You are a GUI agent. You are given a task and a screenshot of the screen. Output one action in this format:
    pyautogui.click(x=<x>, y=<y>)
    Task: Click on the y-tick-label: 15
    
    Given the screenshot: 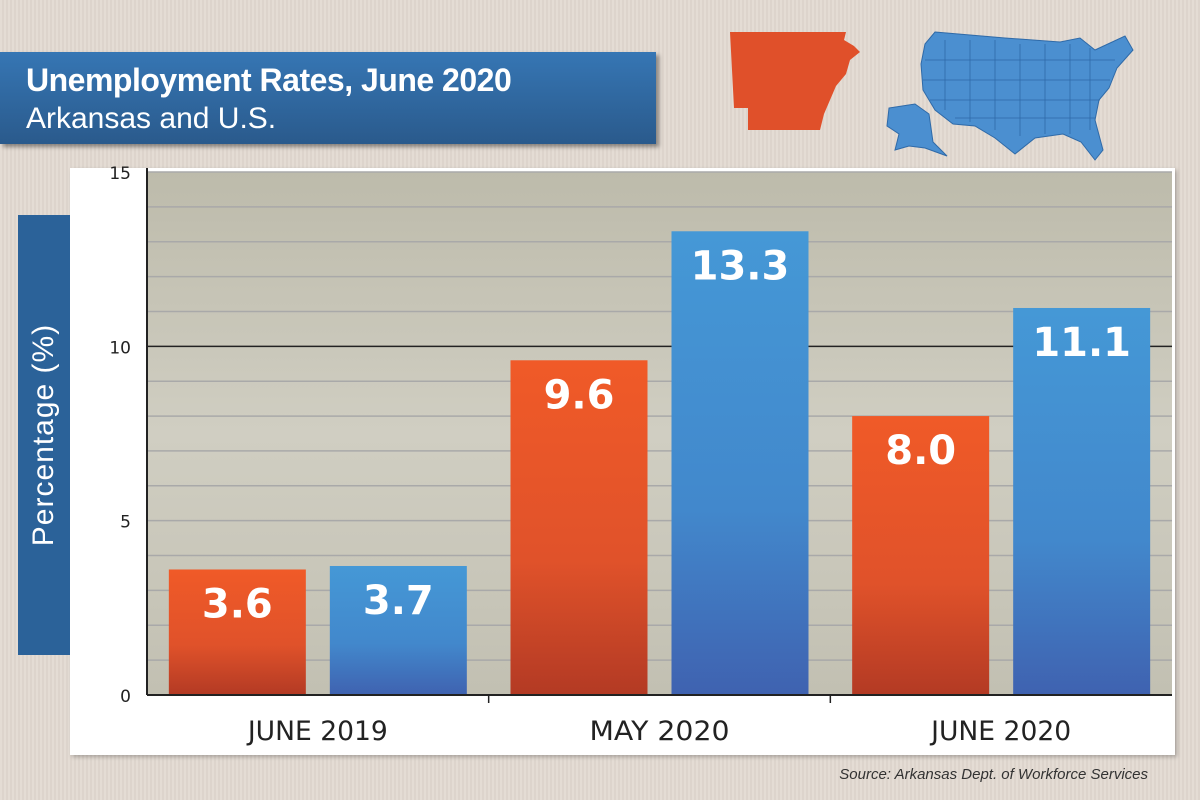 What is the action you would take?
    pyautogui.click(x=120, y=174)
    